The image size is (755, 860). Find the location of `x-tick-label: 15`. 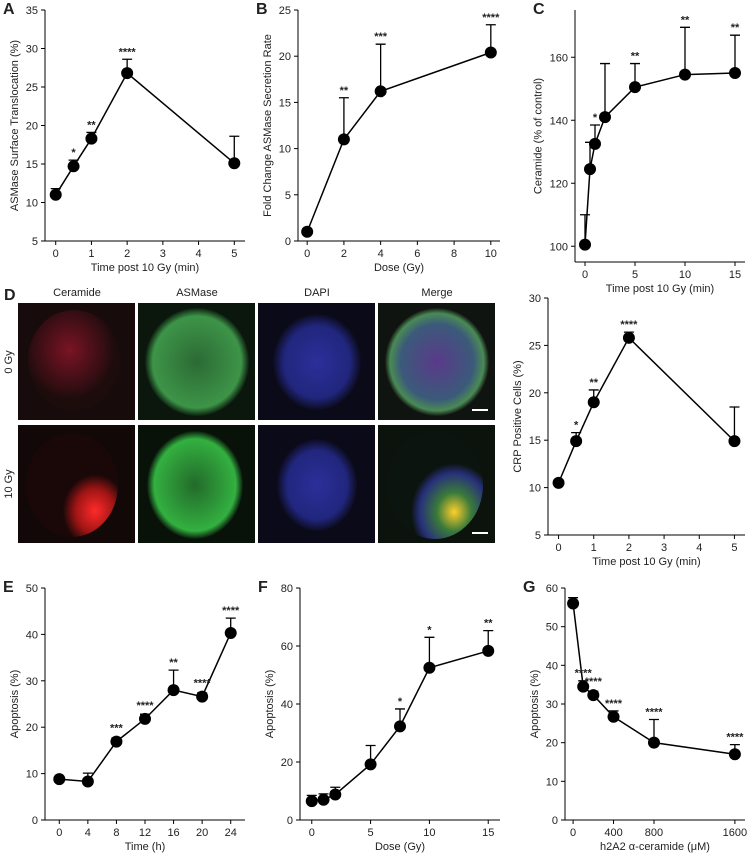

x-tick-label: 15 is located at coordinates (735, 275).